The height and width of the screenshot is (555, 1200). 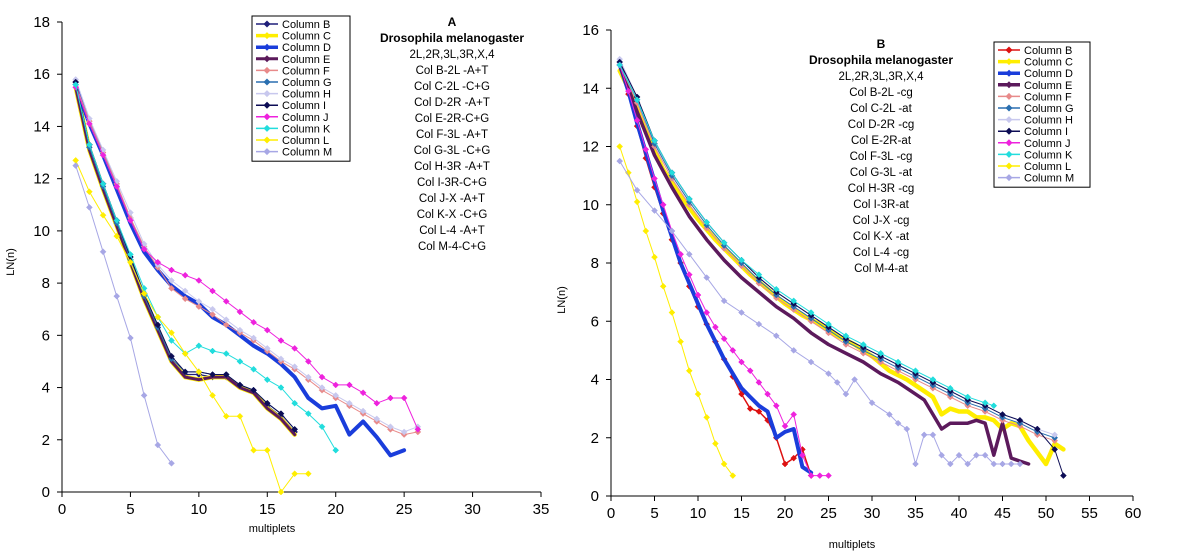 What do you see at coordinates (959, 513) in the screenshot?
I see `x-tick-label: 40` at bounding box center [959, 513].